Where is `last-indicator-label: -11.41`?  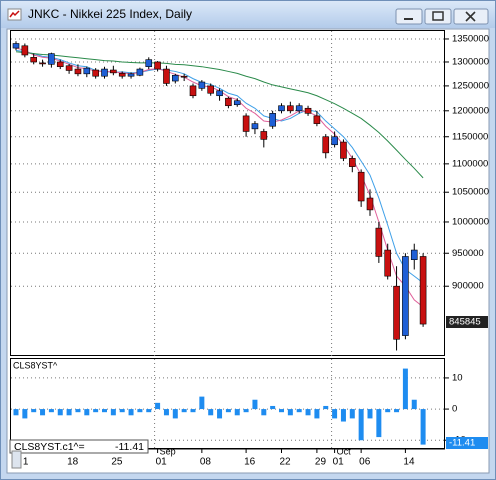 last-indicator-label: -11.41 is located at coordinates (462, 443).